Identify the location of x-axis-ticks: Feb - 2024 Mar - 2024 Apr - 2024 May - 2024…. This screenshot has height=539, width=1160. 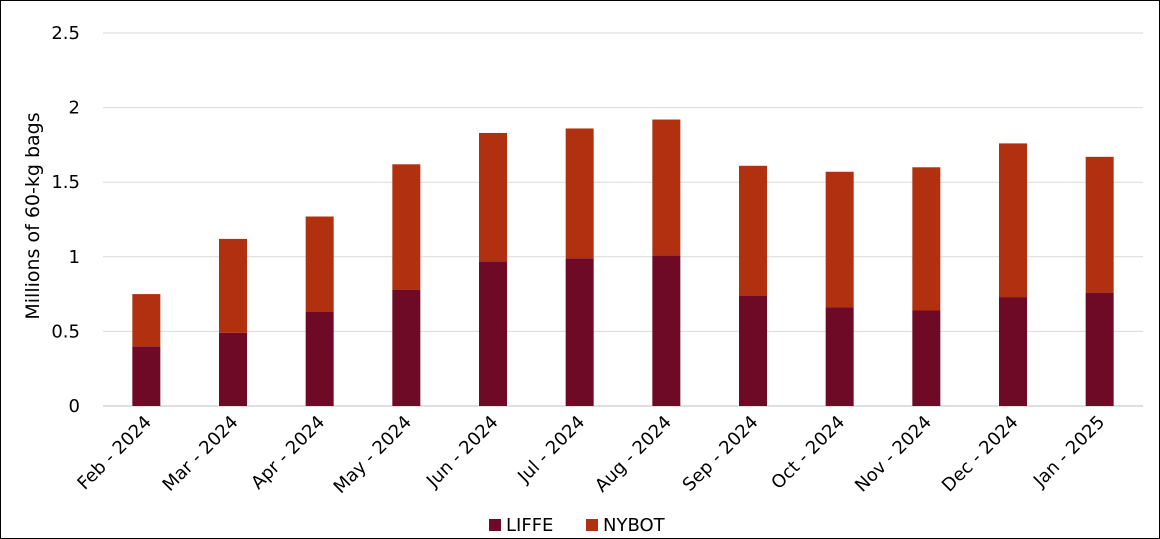
(591, 455).